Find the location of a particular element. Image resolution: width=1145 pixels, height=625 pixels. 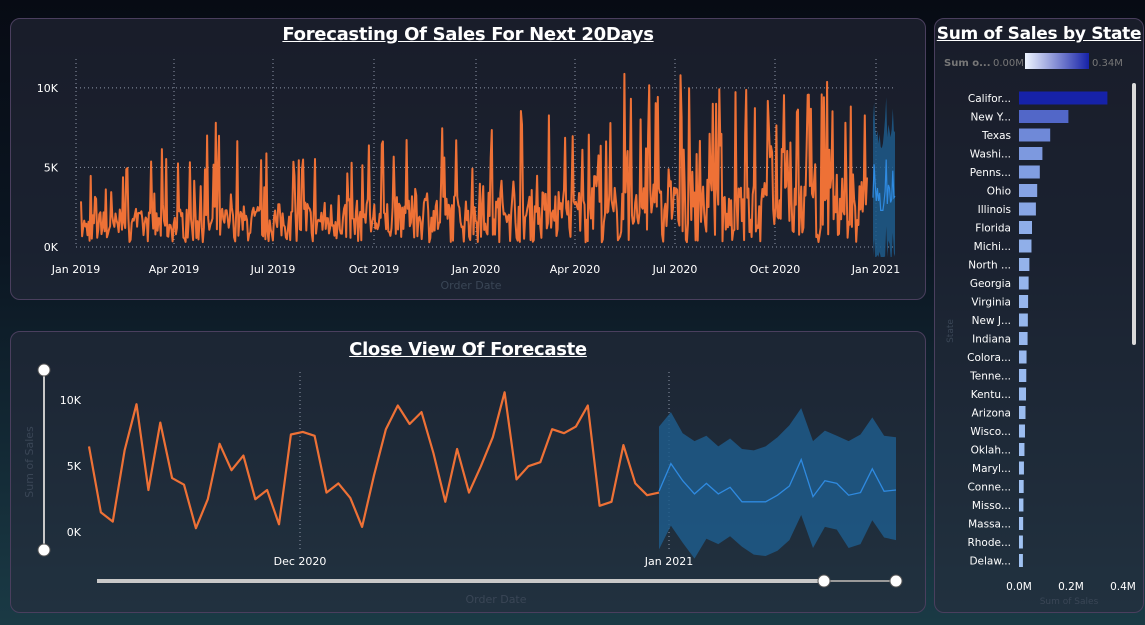

close-view-y-tick: 5K is located at coordinates (74, 466).